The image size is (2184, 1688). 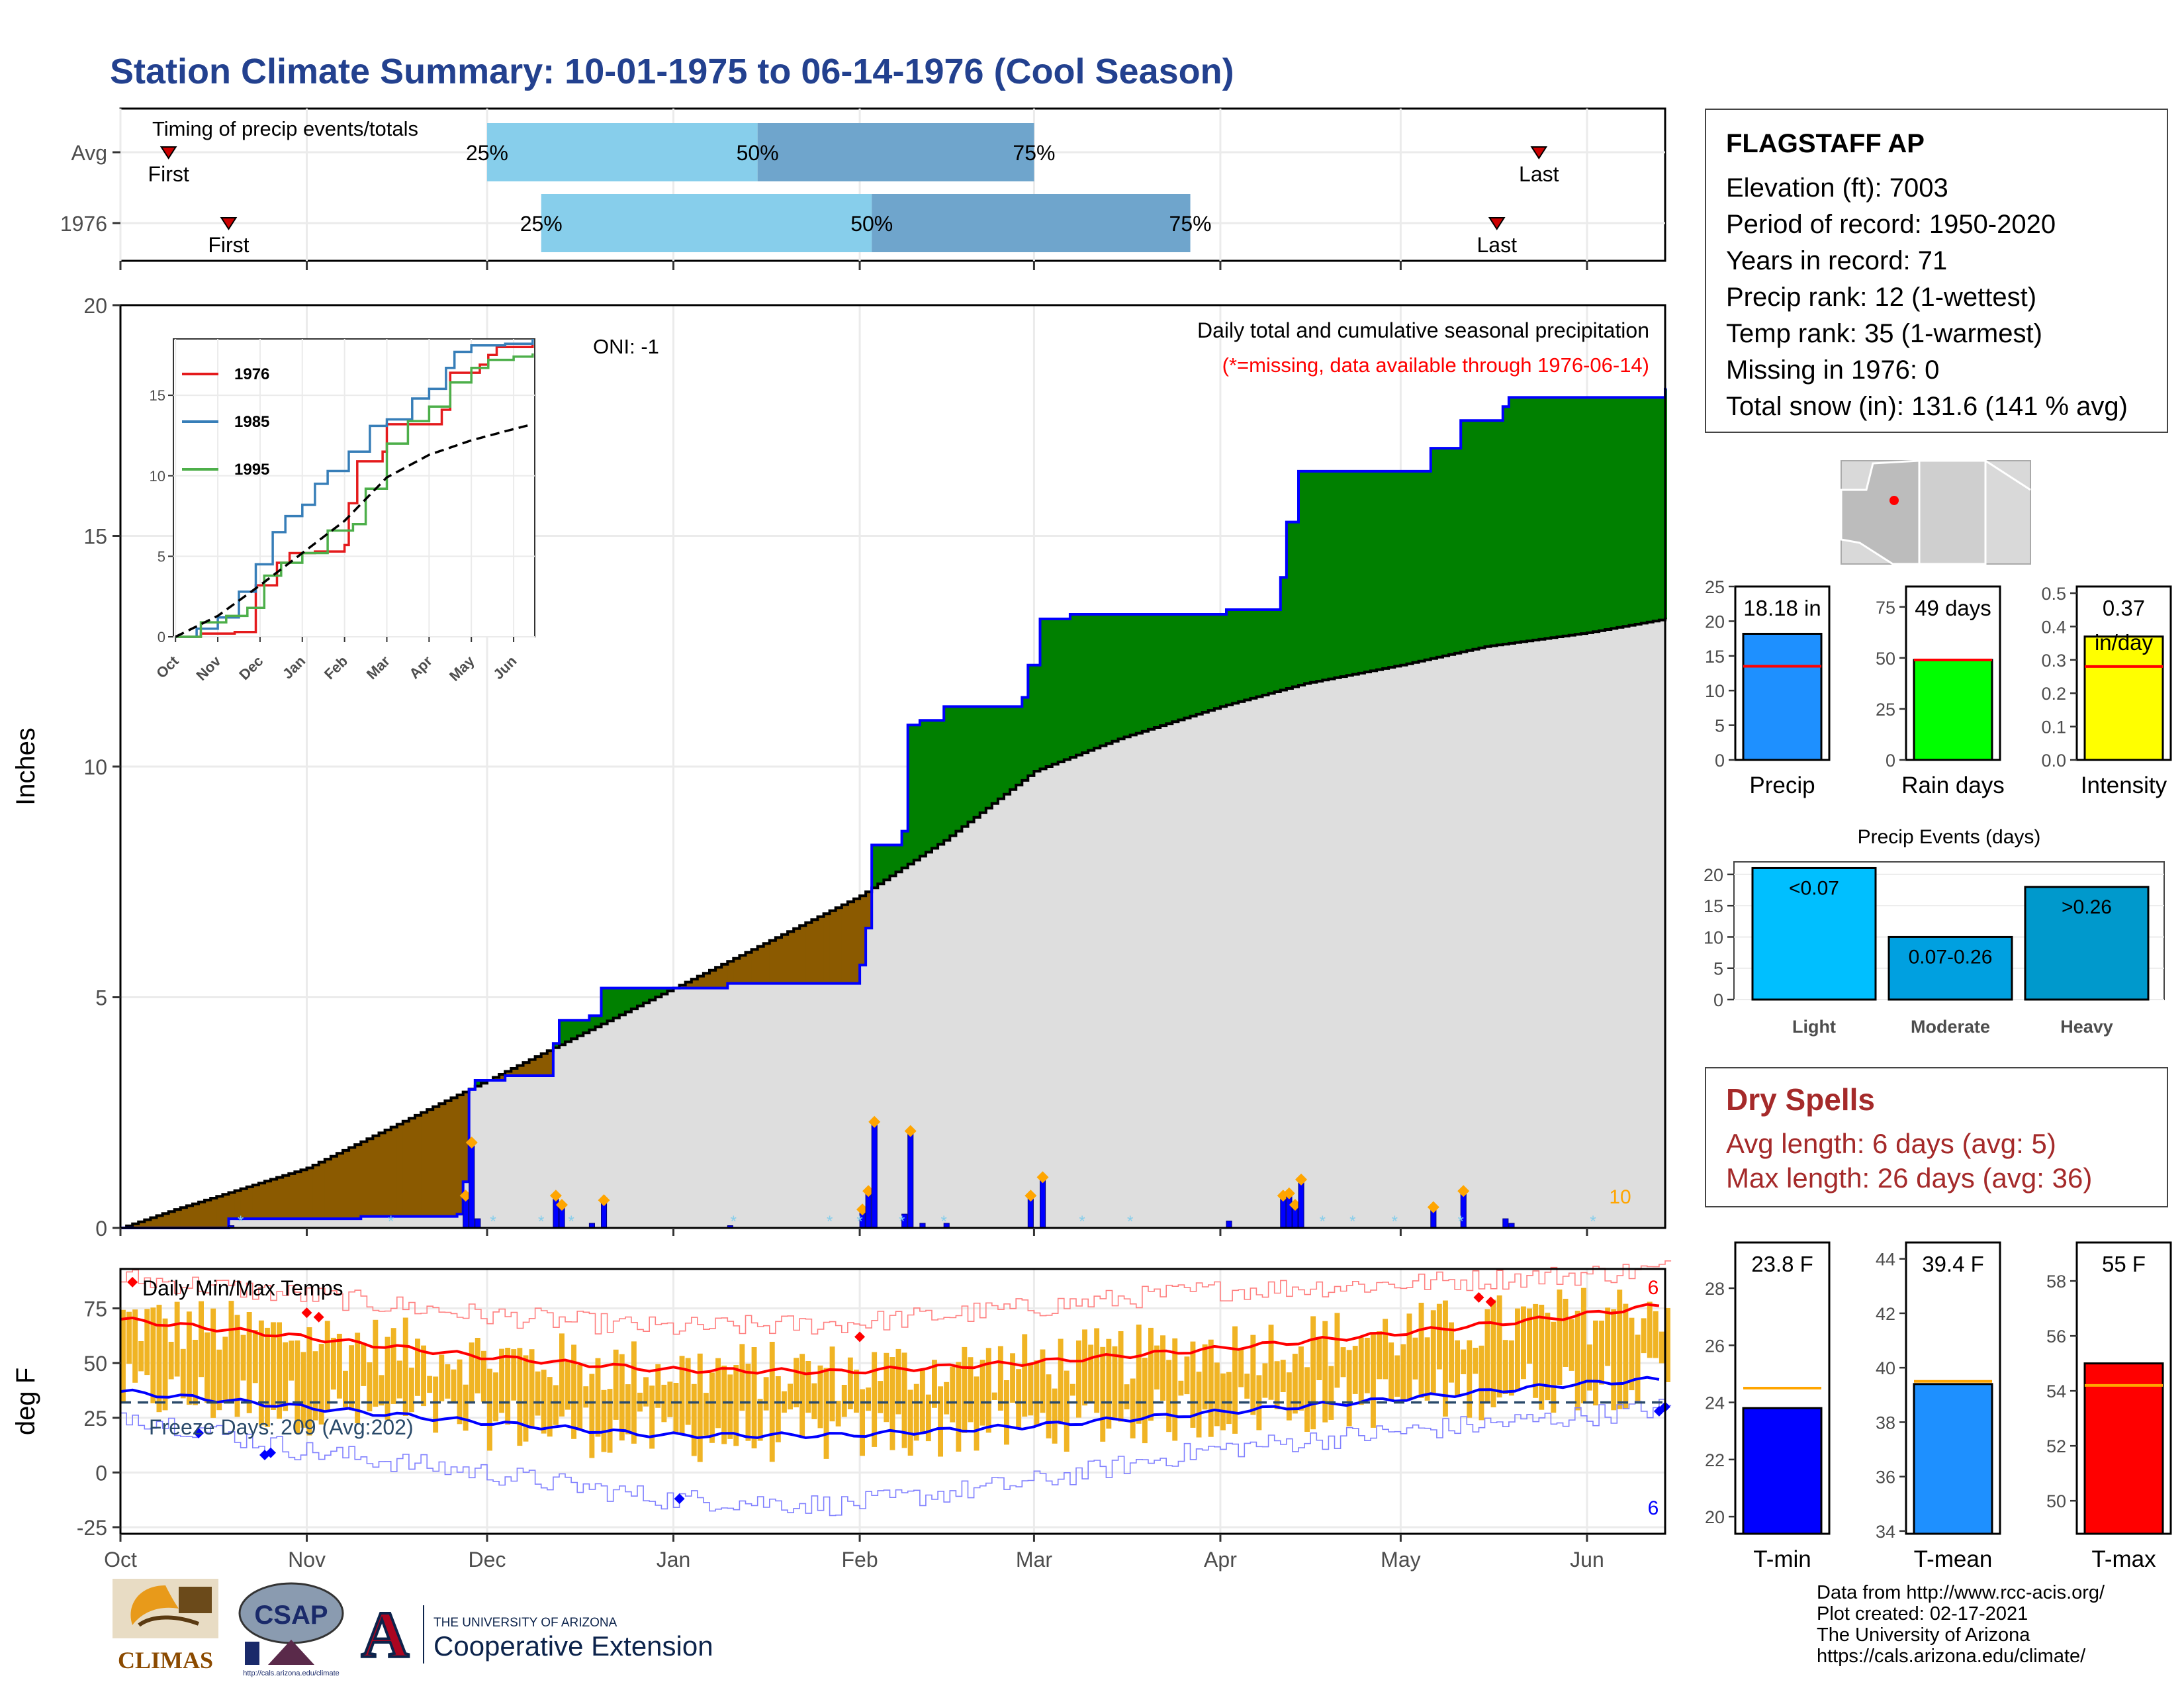 What do you see at coordinates (1927, 406) in the screenshot?
I see `station-snow: Total snow (in): 131.6 (141 % avg)` at bounding box center [1927, 406].